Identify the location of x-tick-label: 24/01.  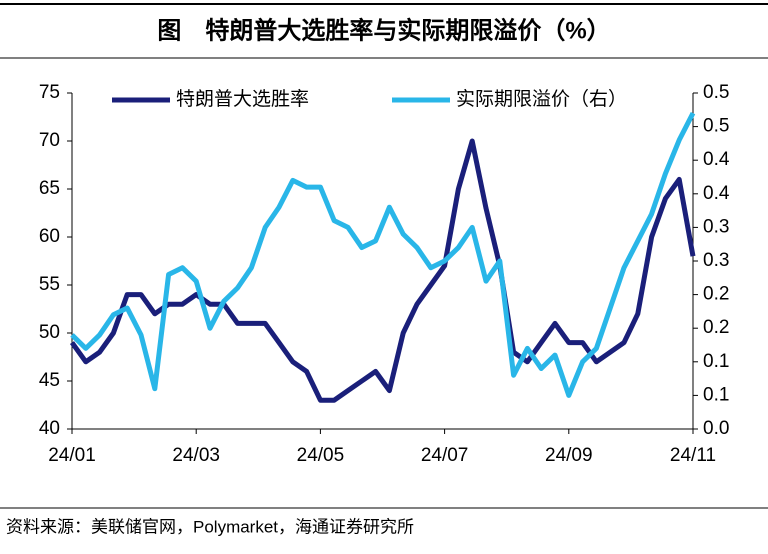
(72, 455).